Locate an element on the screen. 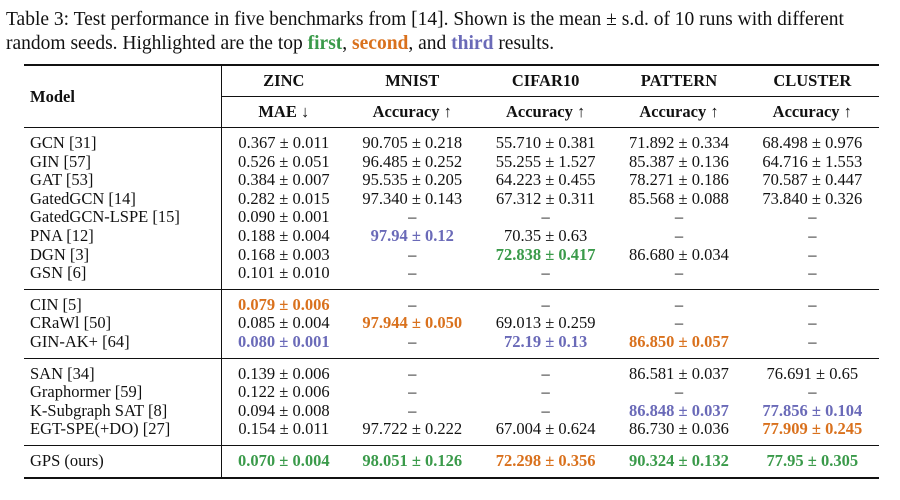 The width and height of the screenshot is (900, 500). model-name-cell: CIN [5] is located at coordinates (123, 301).